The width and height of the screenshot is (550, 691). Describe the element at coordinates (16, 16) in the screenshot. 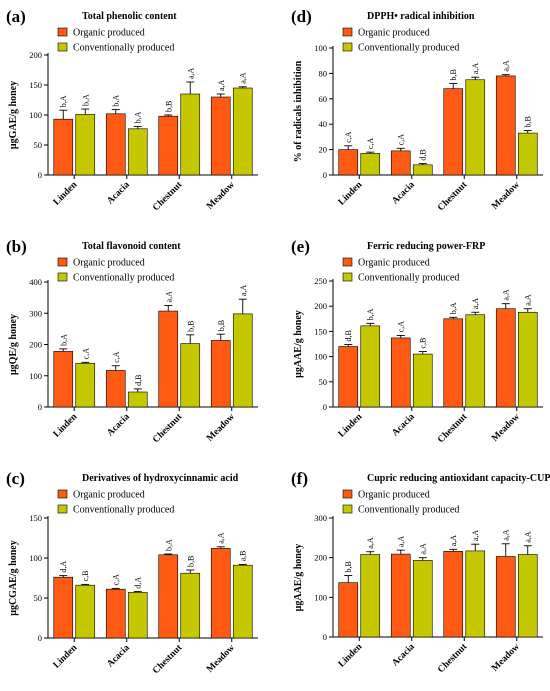

I see `panel-letter: (a)` at that location.